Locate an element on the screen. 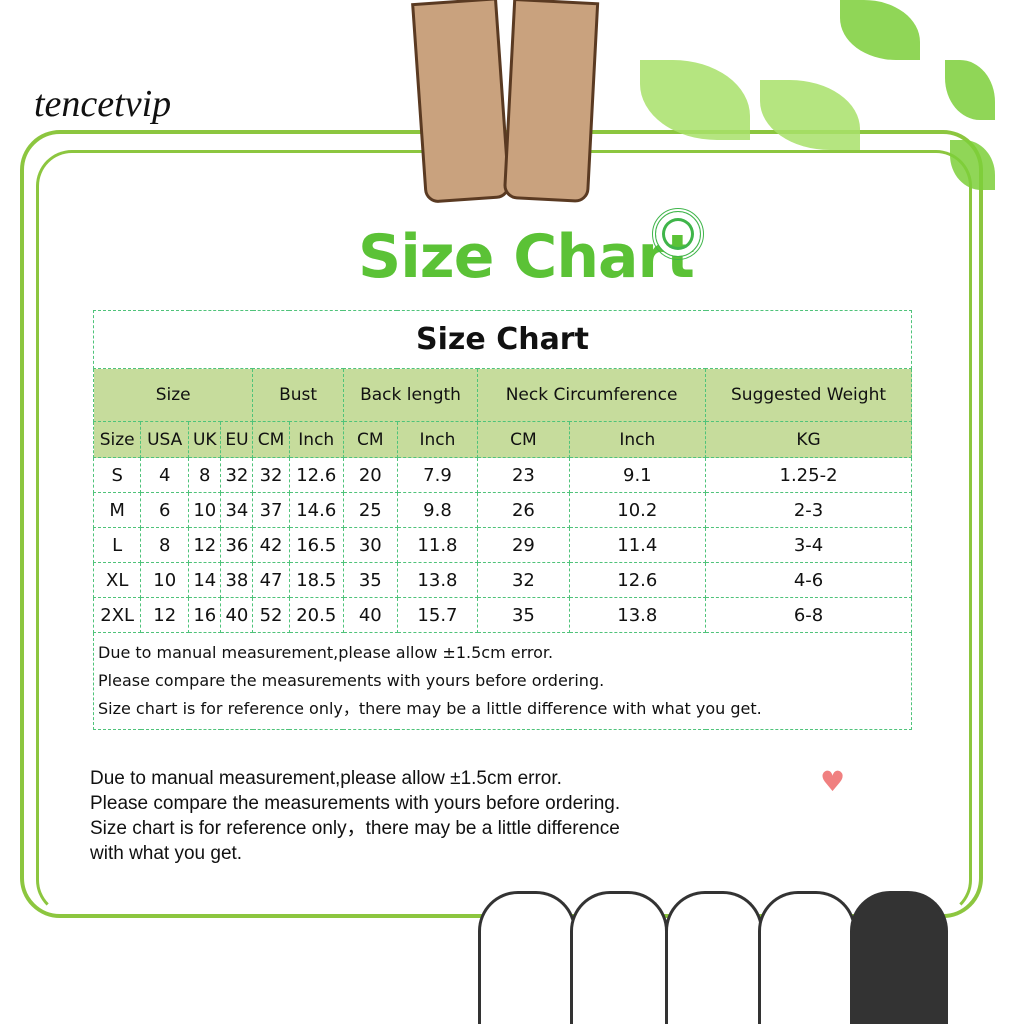  table-cell: 2XL is located at coordinates (117, 615).